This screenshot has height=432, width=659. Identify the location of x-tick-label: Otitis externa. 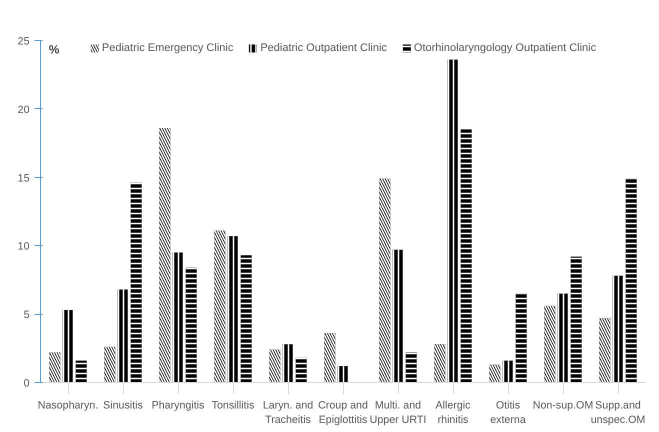
(508, 413).